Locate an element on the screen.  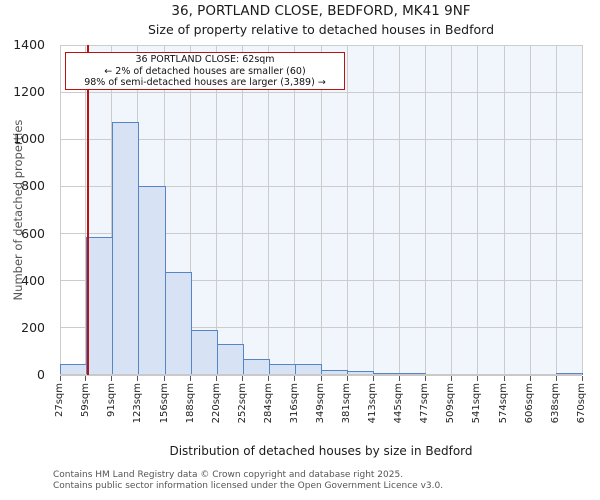
x-axis-tick-label: 349sqm is located at coordinates (321, 403).